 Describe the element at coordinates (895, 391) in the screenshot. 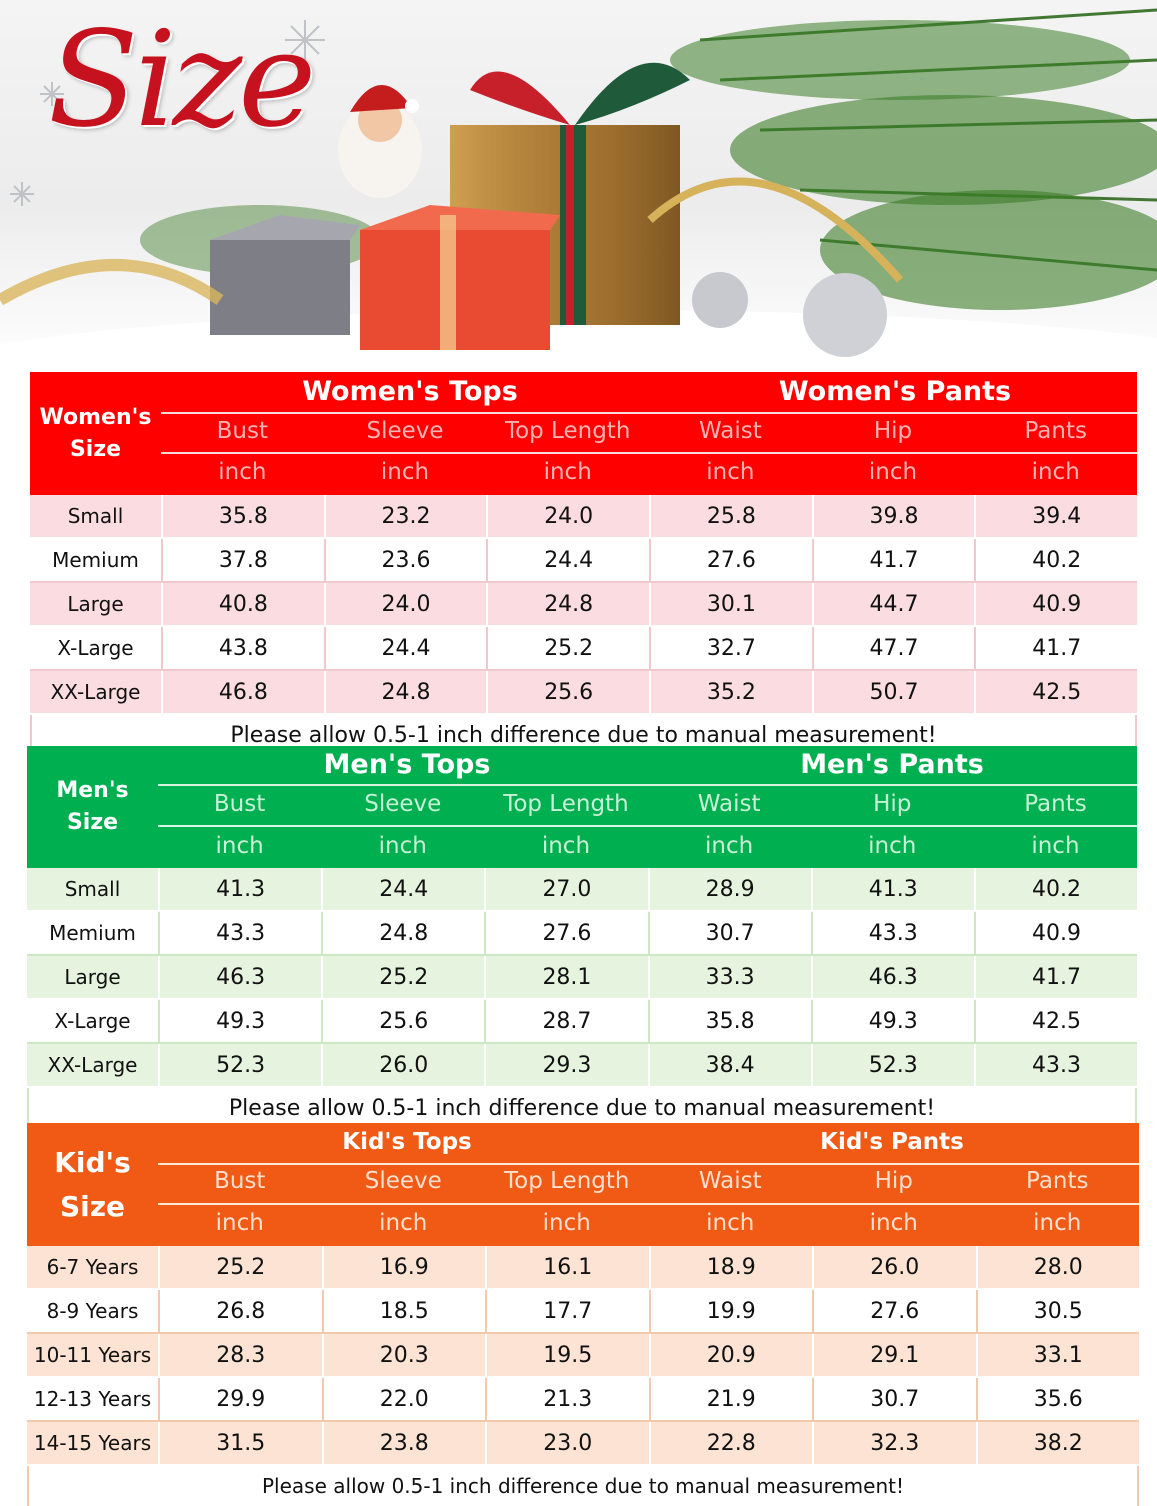

I see `women-pants-title: Women's Pants` at that location.